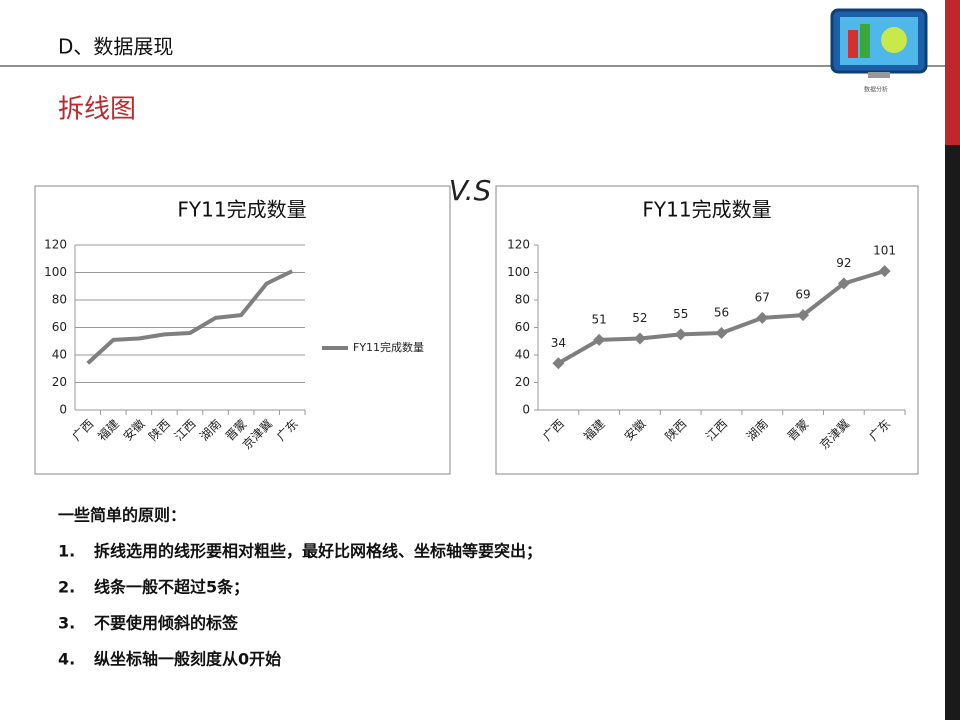 This screenshot has height=724, width=960. What do you see at coordinates (952, 72) in the screenshot?
I see `side-accent` at bounding box center [952, 72].